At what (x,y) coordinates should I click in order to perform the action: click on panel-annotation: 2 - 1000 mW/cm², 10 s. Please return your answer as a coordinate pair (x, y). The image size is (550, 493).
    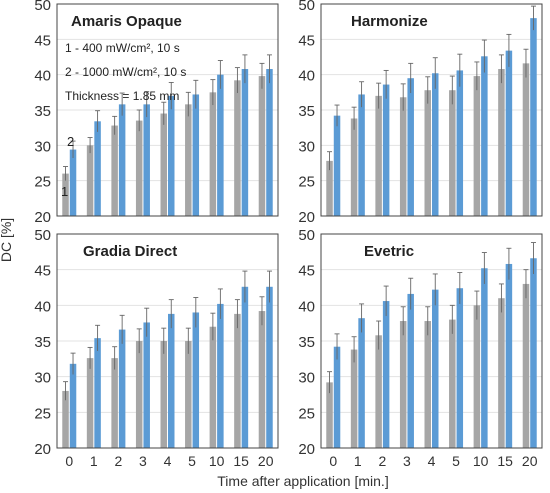
    Looking at the image, I should click on (125, 72).